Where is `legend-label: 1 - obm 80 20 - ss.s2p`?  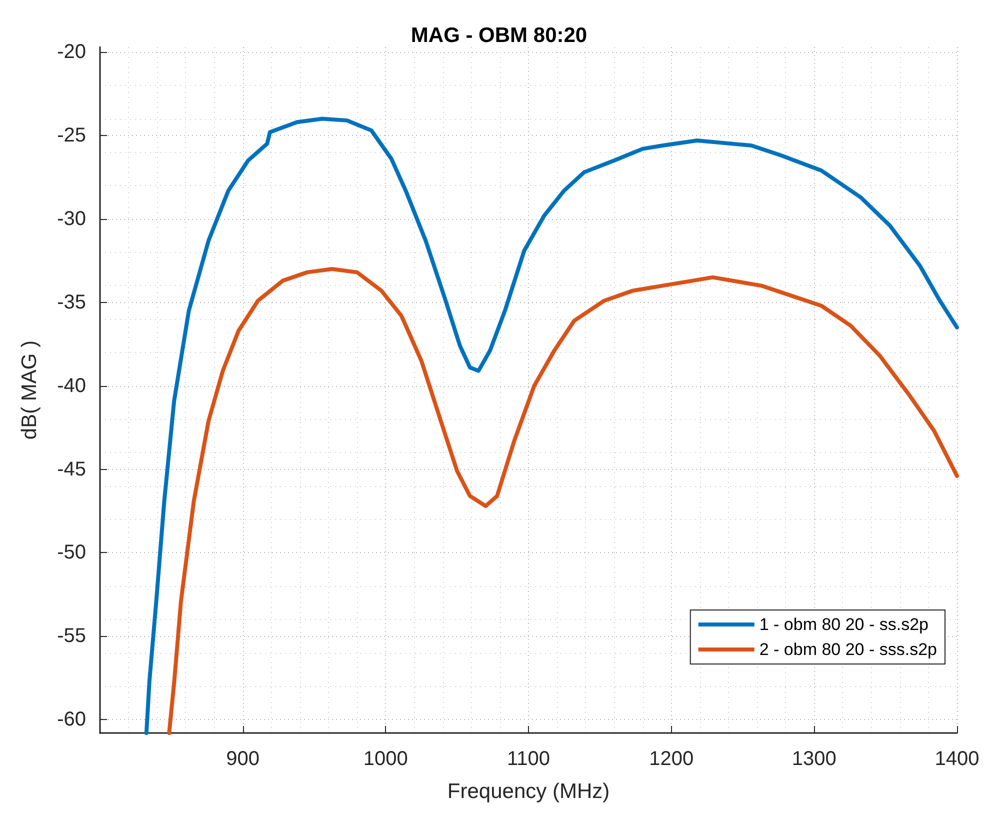 legend-label: 1 - obm 80 20 - ss.s2p is located at coordinates (844, 624).